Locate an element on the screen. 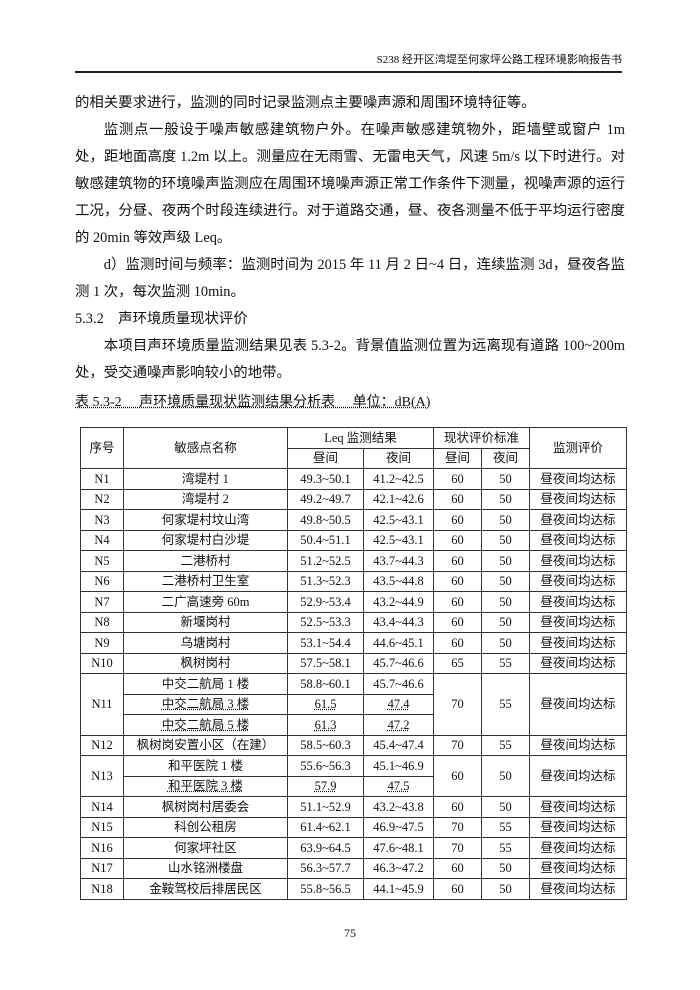 Image resolution: width=700 pixels, height=990 pixels. leq-night-text: 43.4~44.3 is located at coordinates (398, 622).